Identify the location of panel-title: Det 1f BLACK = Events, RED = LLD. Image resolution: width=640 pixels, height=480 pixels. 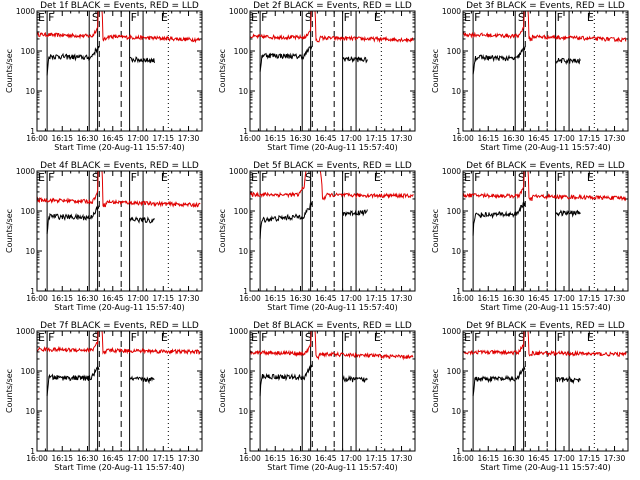
(119, 6).